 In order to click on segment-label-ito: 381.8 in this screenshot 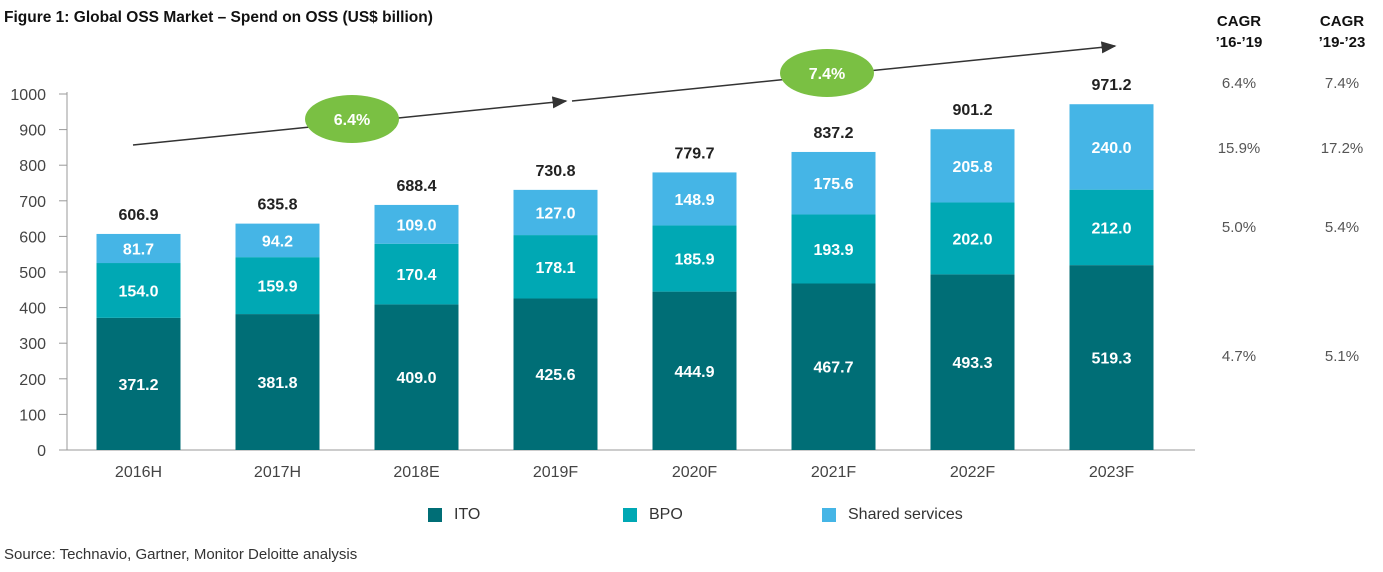, I will do `click(277, 383)`.